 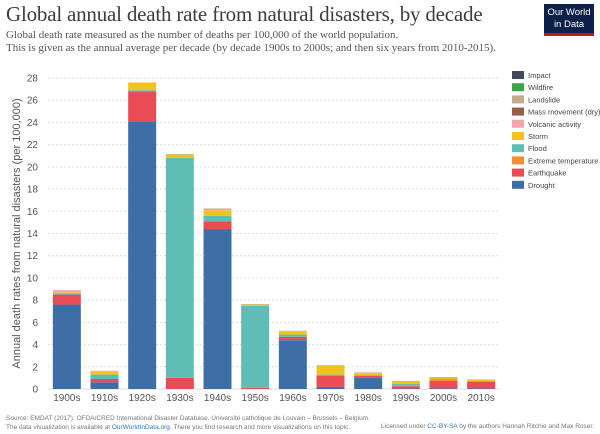 What do you see at coordinates (217, 213) in the screenshot?
I see `bar-1940s-storm` at bounding box center [217, 213].